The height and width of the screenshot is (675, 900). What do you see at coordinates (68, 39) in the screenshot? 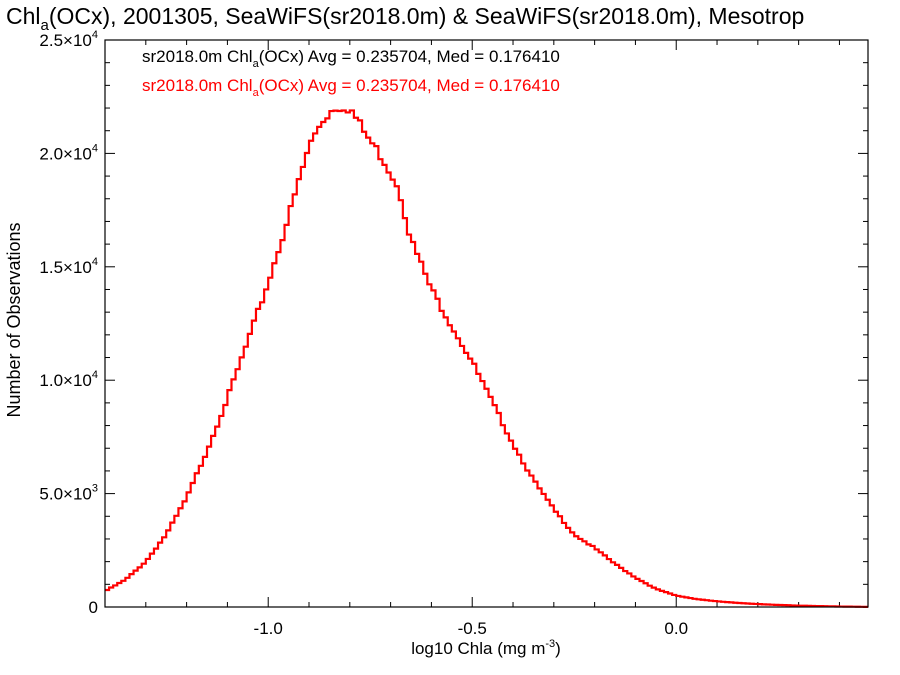
I see `y-tick-label: 2.5×10⁴` at bounding box center [68, 39].